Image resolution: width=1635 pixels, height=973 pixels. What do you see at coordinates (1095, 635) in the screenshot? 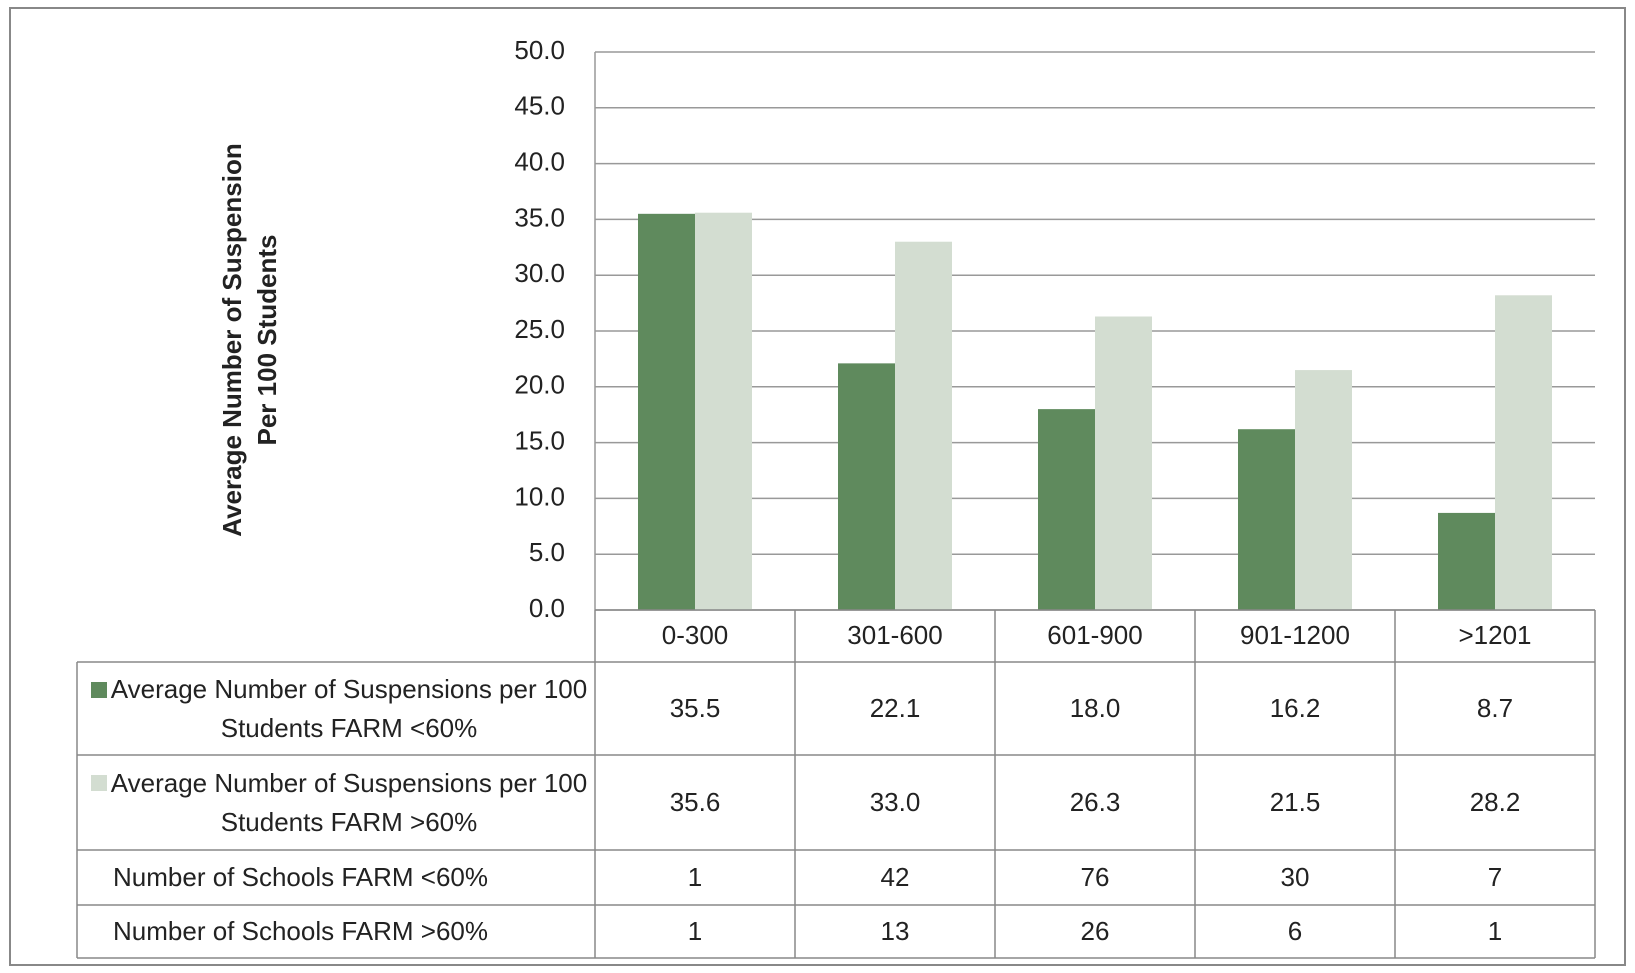
I see `x-tick-label: 601-900` at bounding box center [1095, 635].